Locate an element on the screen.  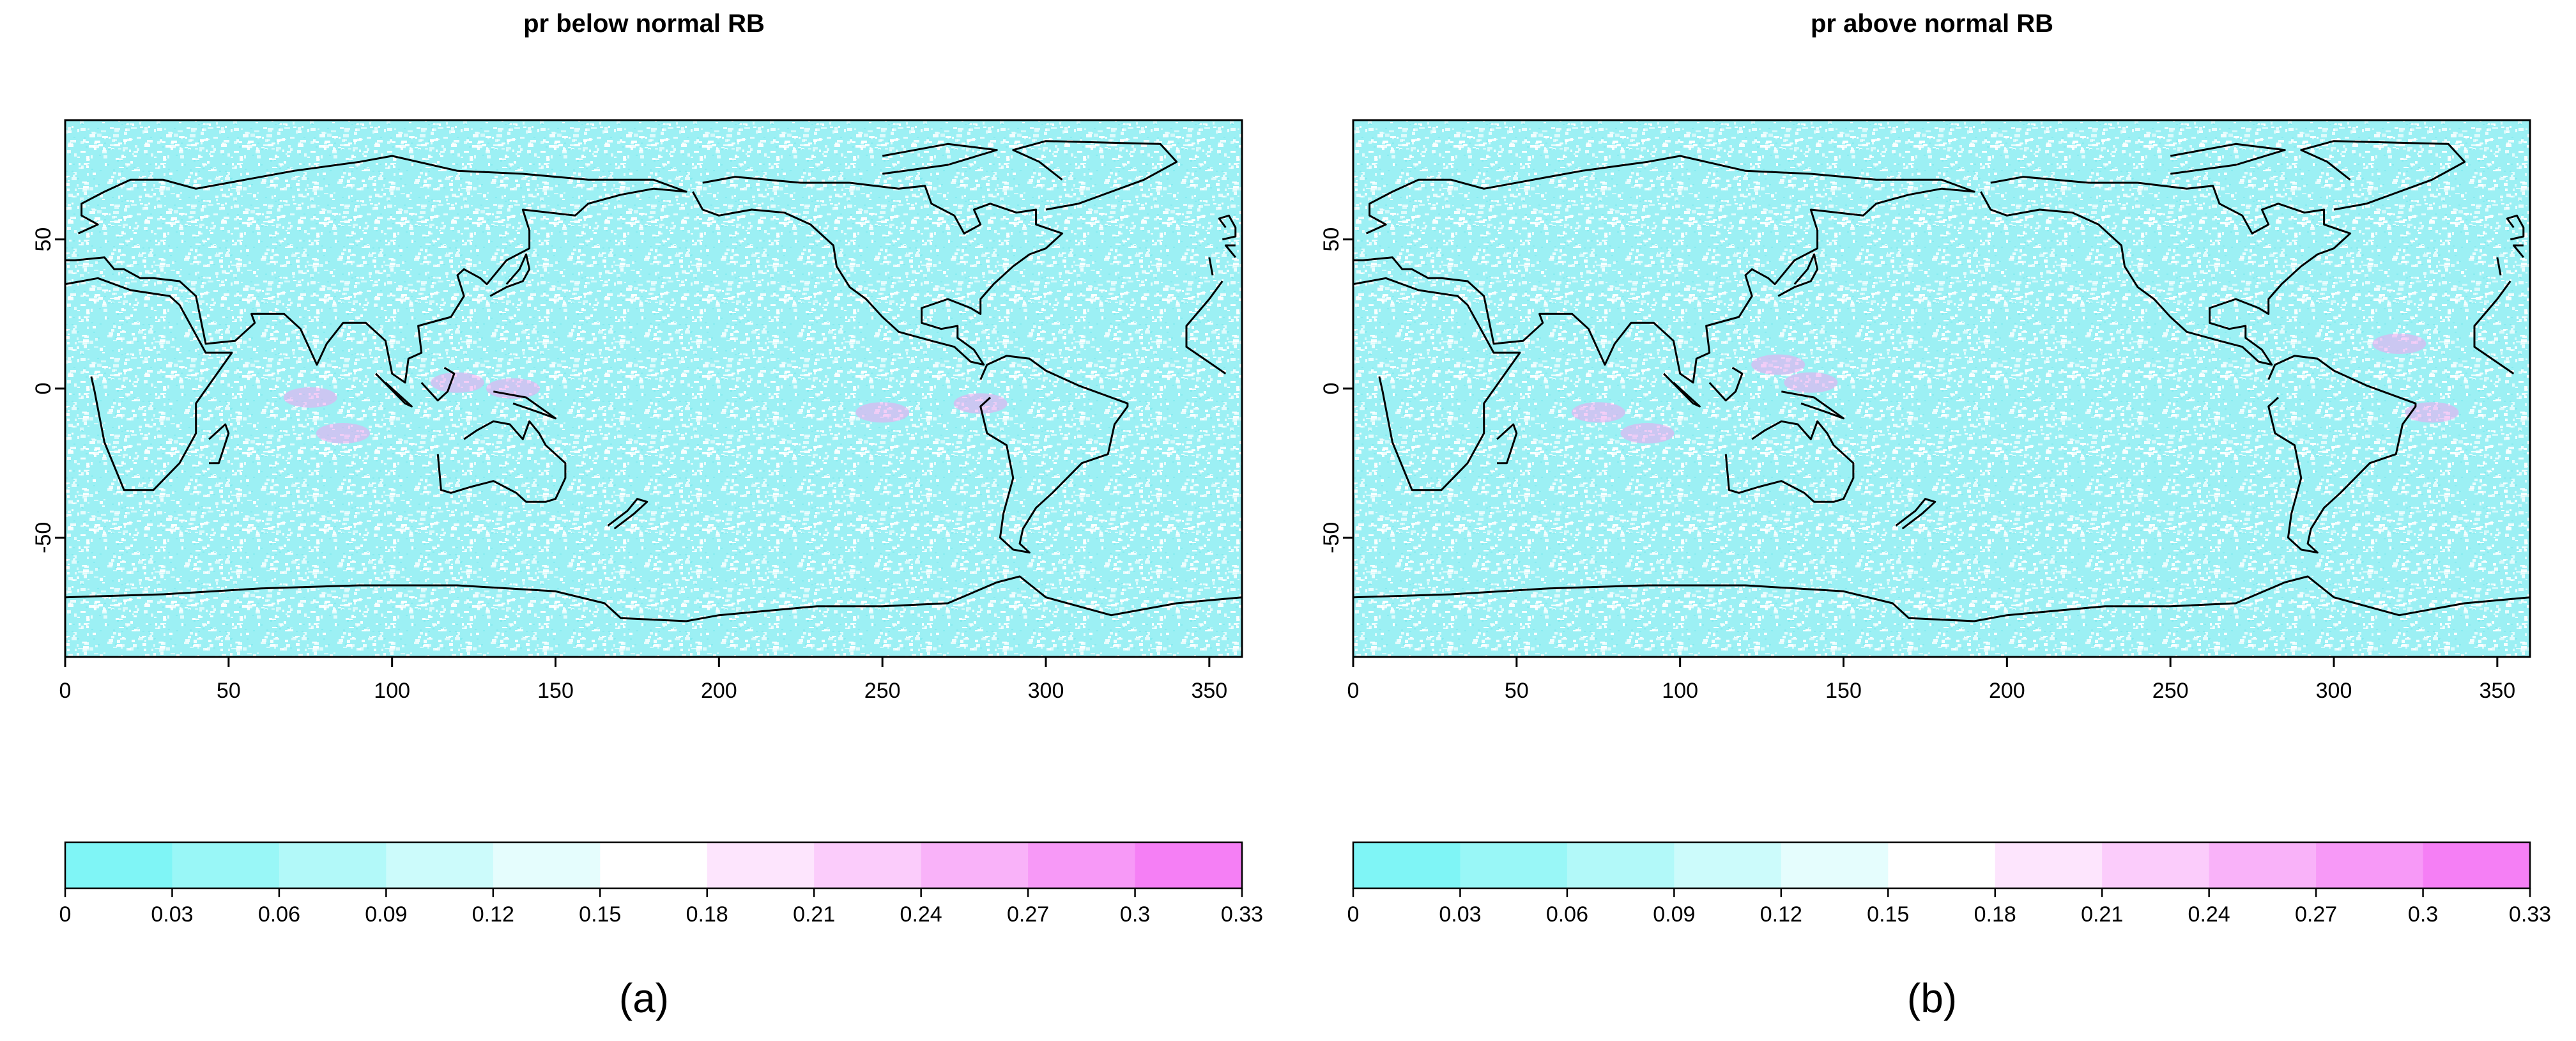
coastline-borneo is located at coordinates (1726, 384).